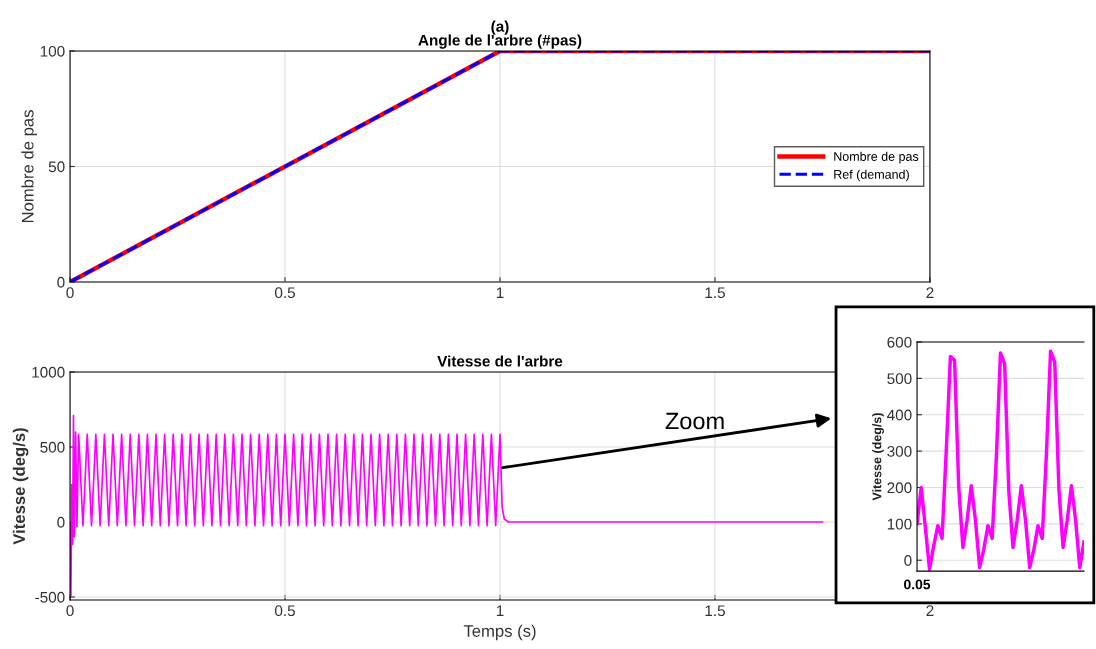  Describe the element at coordinates (499, 632) in the screenshot. I see `x-axis-title: Temps (s)` at that location.